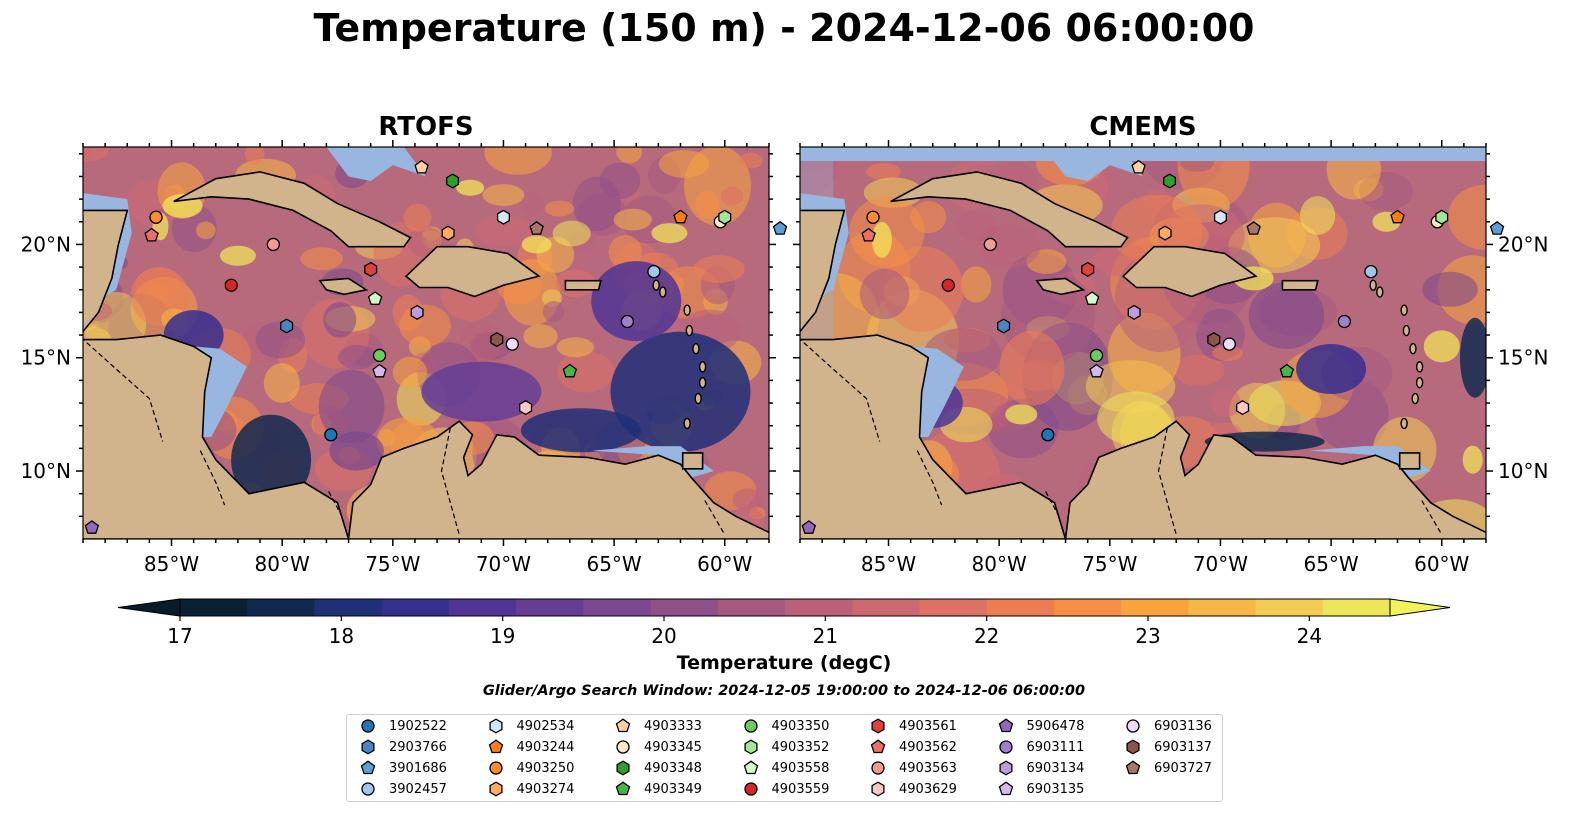 The height and width of the screenshot is (827, 1581). I want to click on lat-tick-label: 10°N, so click(1523, 471).